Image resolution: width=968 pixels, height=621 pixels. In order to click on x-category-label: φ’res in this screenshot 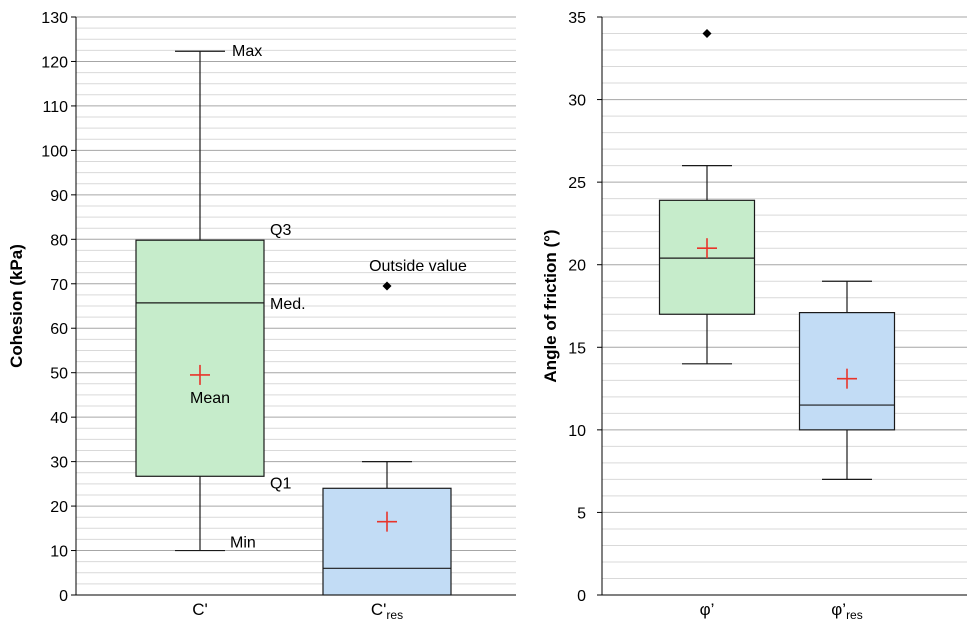, I will do `click(846, 610)`.